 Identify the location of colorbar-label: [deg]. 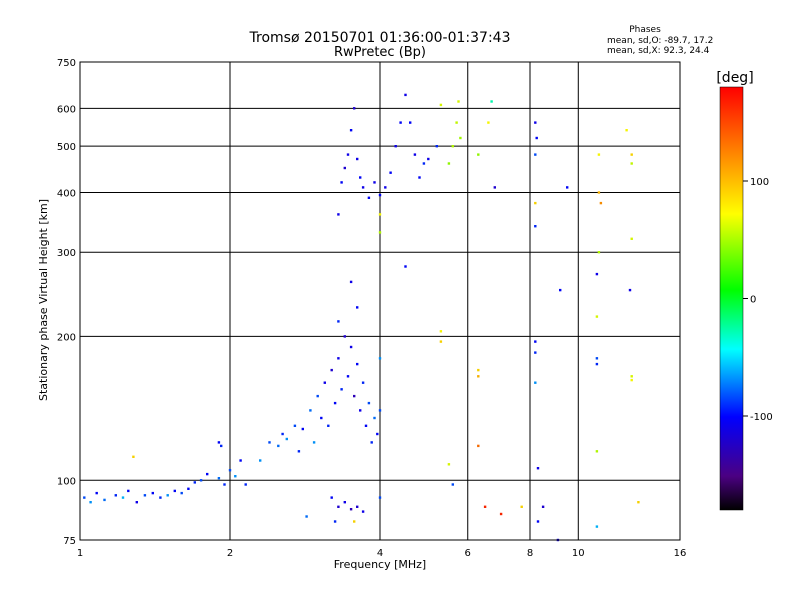
(734, 78).